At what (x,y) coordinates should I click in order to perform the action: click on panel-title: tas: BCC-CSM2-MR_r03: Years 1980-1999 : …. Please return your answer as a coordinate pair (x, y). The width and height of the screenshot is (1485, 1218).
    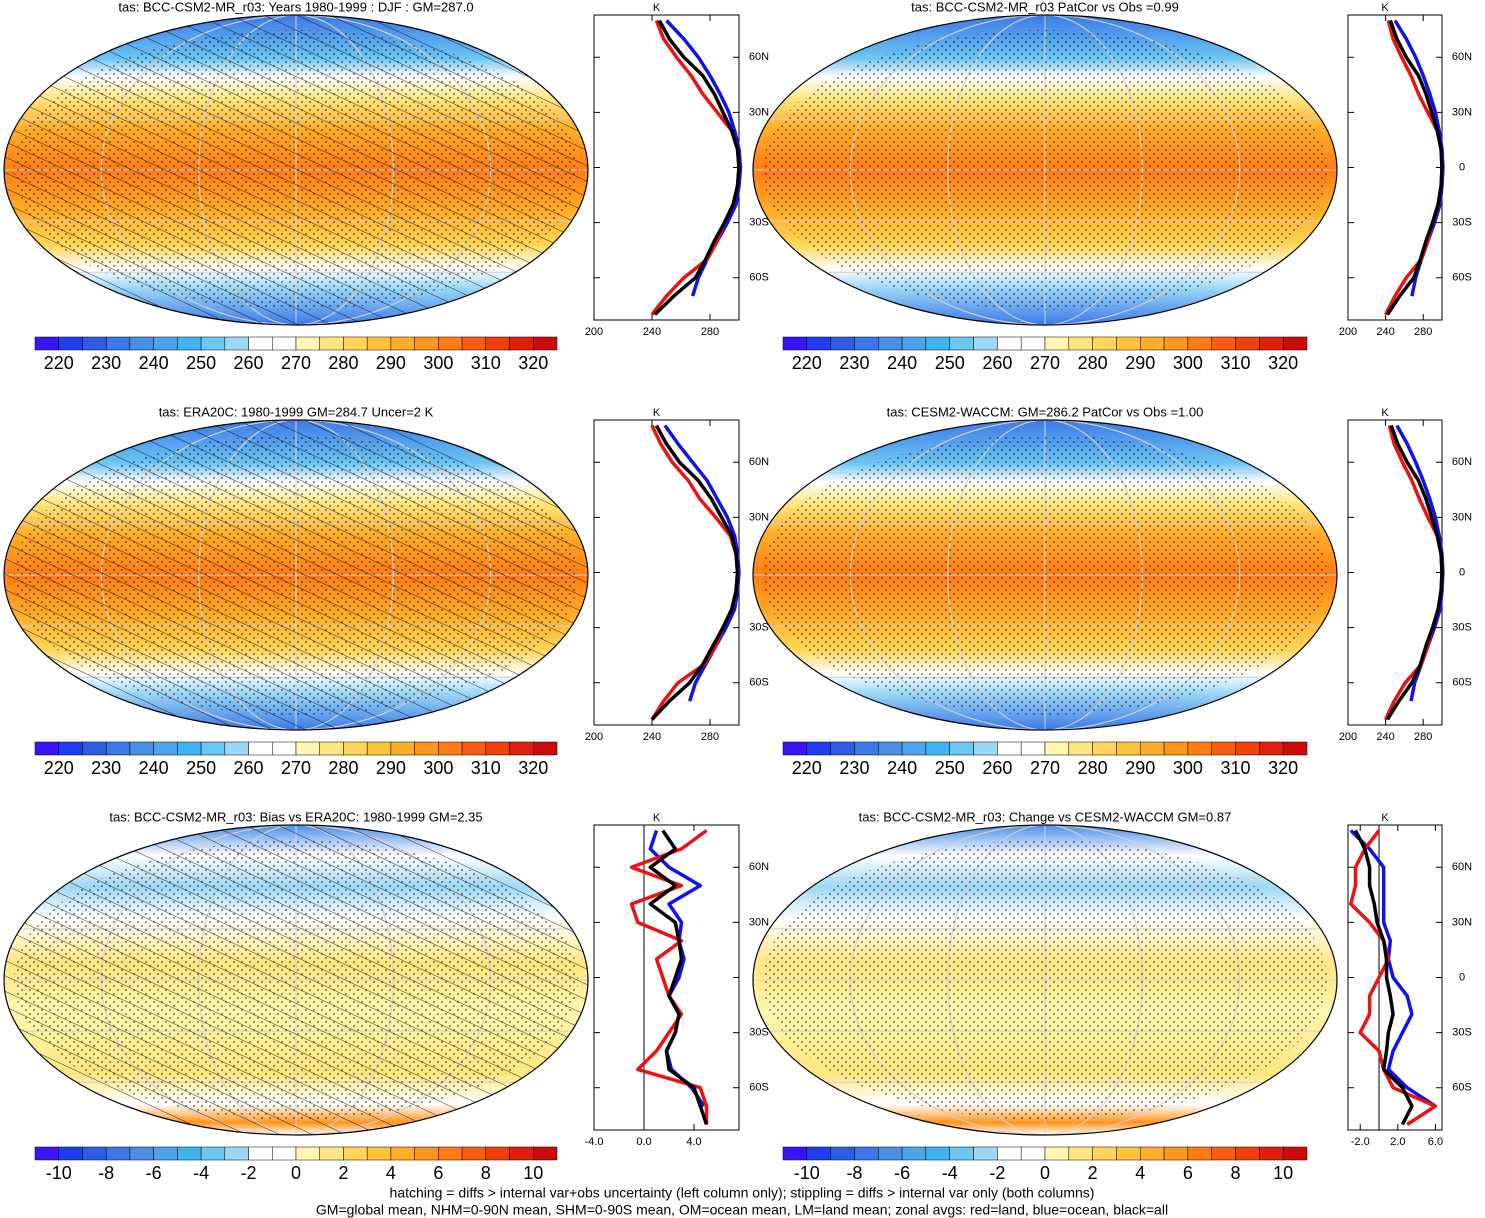
    Looking at the image, I should click on (295, 7).